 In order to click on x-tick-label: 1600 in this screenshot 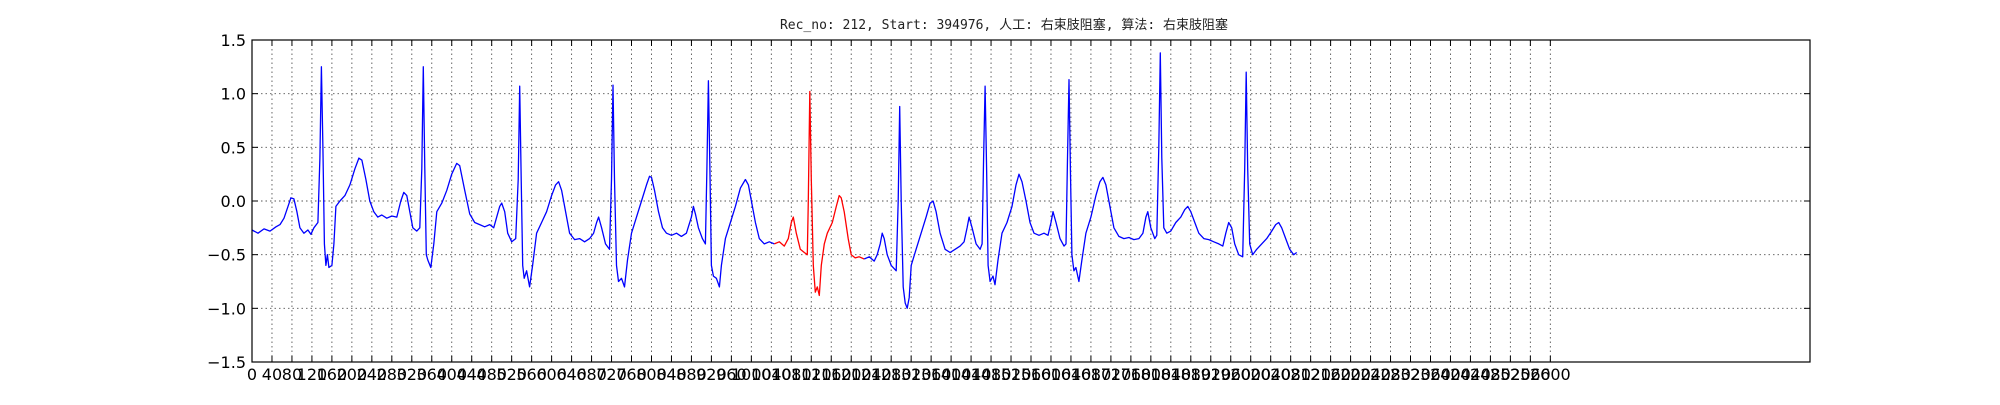, I will do `click(1051, 374)`.